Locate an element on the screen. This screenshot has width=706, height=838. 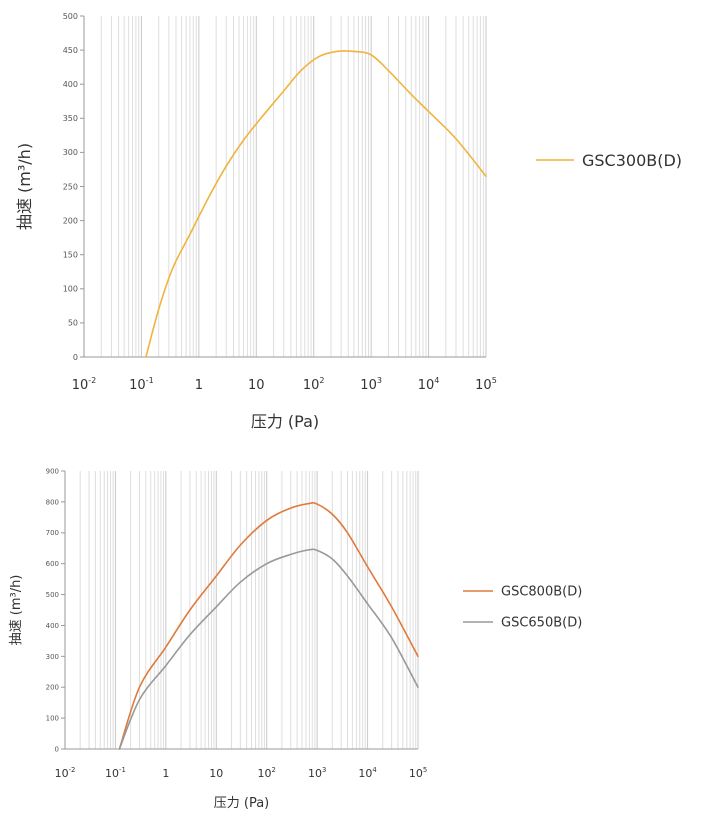
y-tick-label: 50 is located at coordinates (73, 323).